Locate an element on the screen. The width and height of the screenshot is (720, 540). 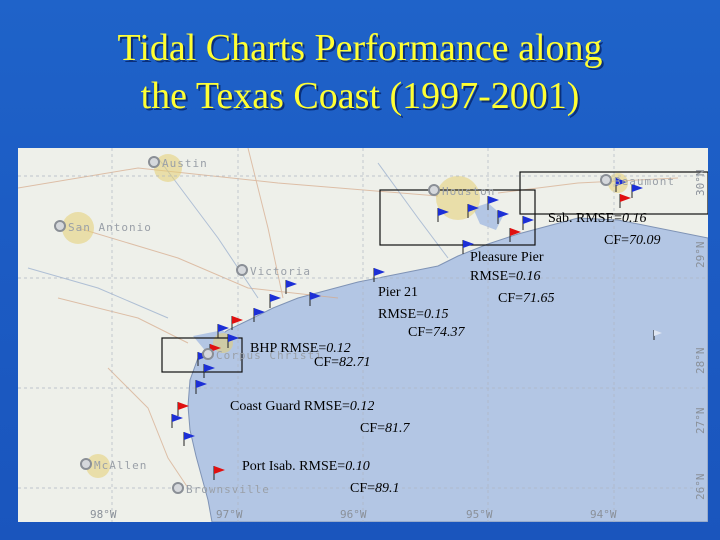
lon-tick-94: 94°W is located at coordinates (603, 514).